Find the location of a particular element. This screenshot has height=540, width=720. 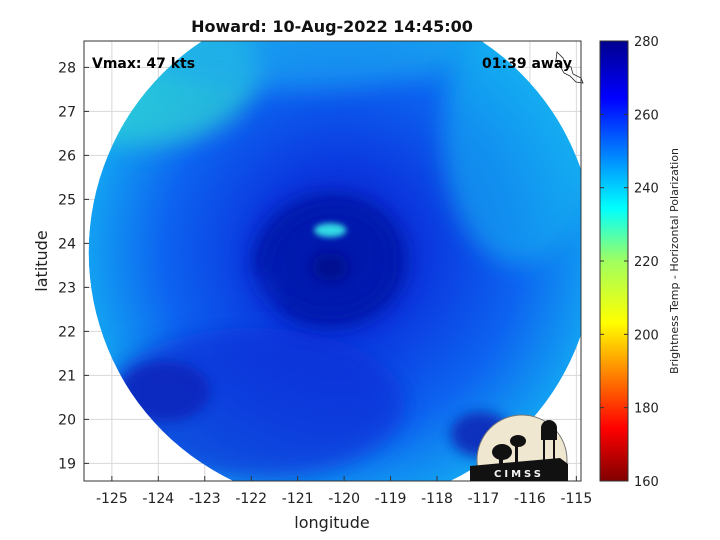

y-tick-label: 19 is located at coordinates (67, 464).